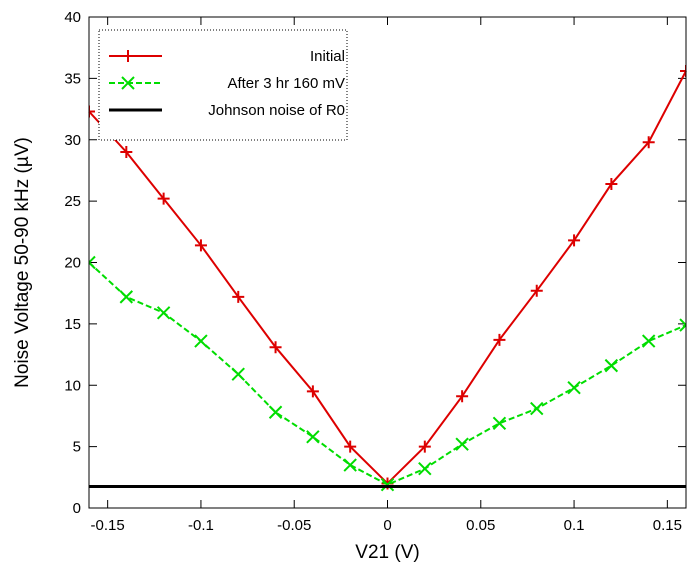  What do you see at coordinates (72, 17) in the screenshot?
I see `y-tick-label: 40` at bounding box center [72, 17].